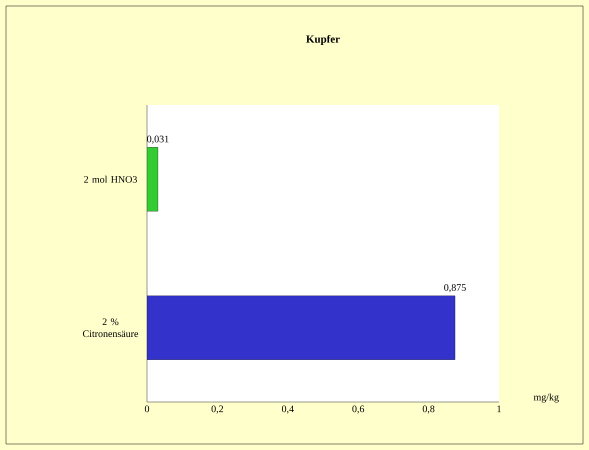 This screenshot has height=450, width=589. I want to click on x-tick-label: 0,2, so click(218, 410).